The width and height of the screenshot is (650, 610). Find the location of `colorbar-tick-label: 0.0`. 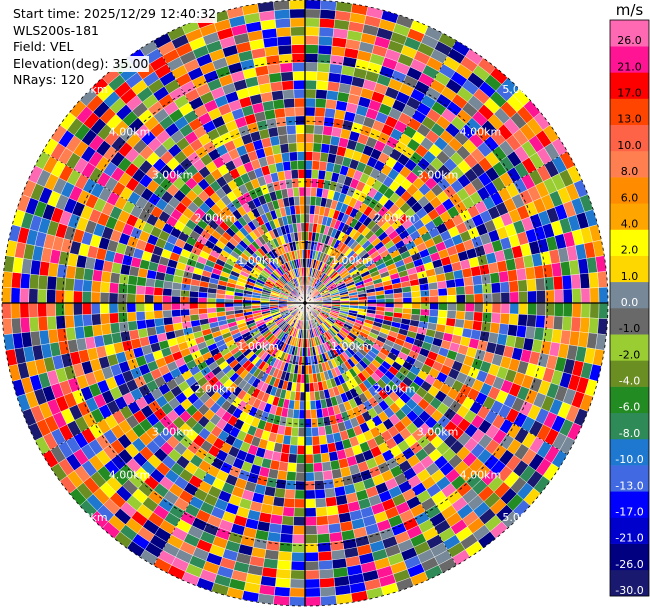

colorbar-tick-label: 0.0 is located at coordinates (630, 302).